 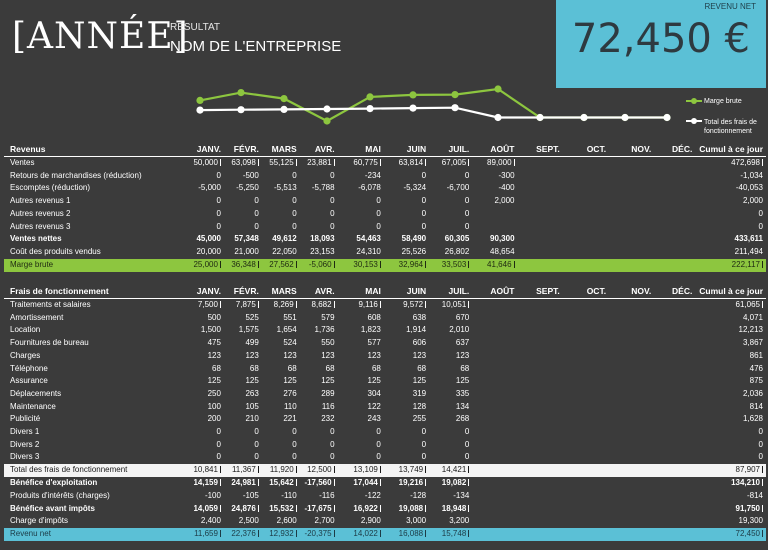 I want to click on cell-value: -400, so click(x=506, y=188).